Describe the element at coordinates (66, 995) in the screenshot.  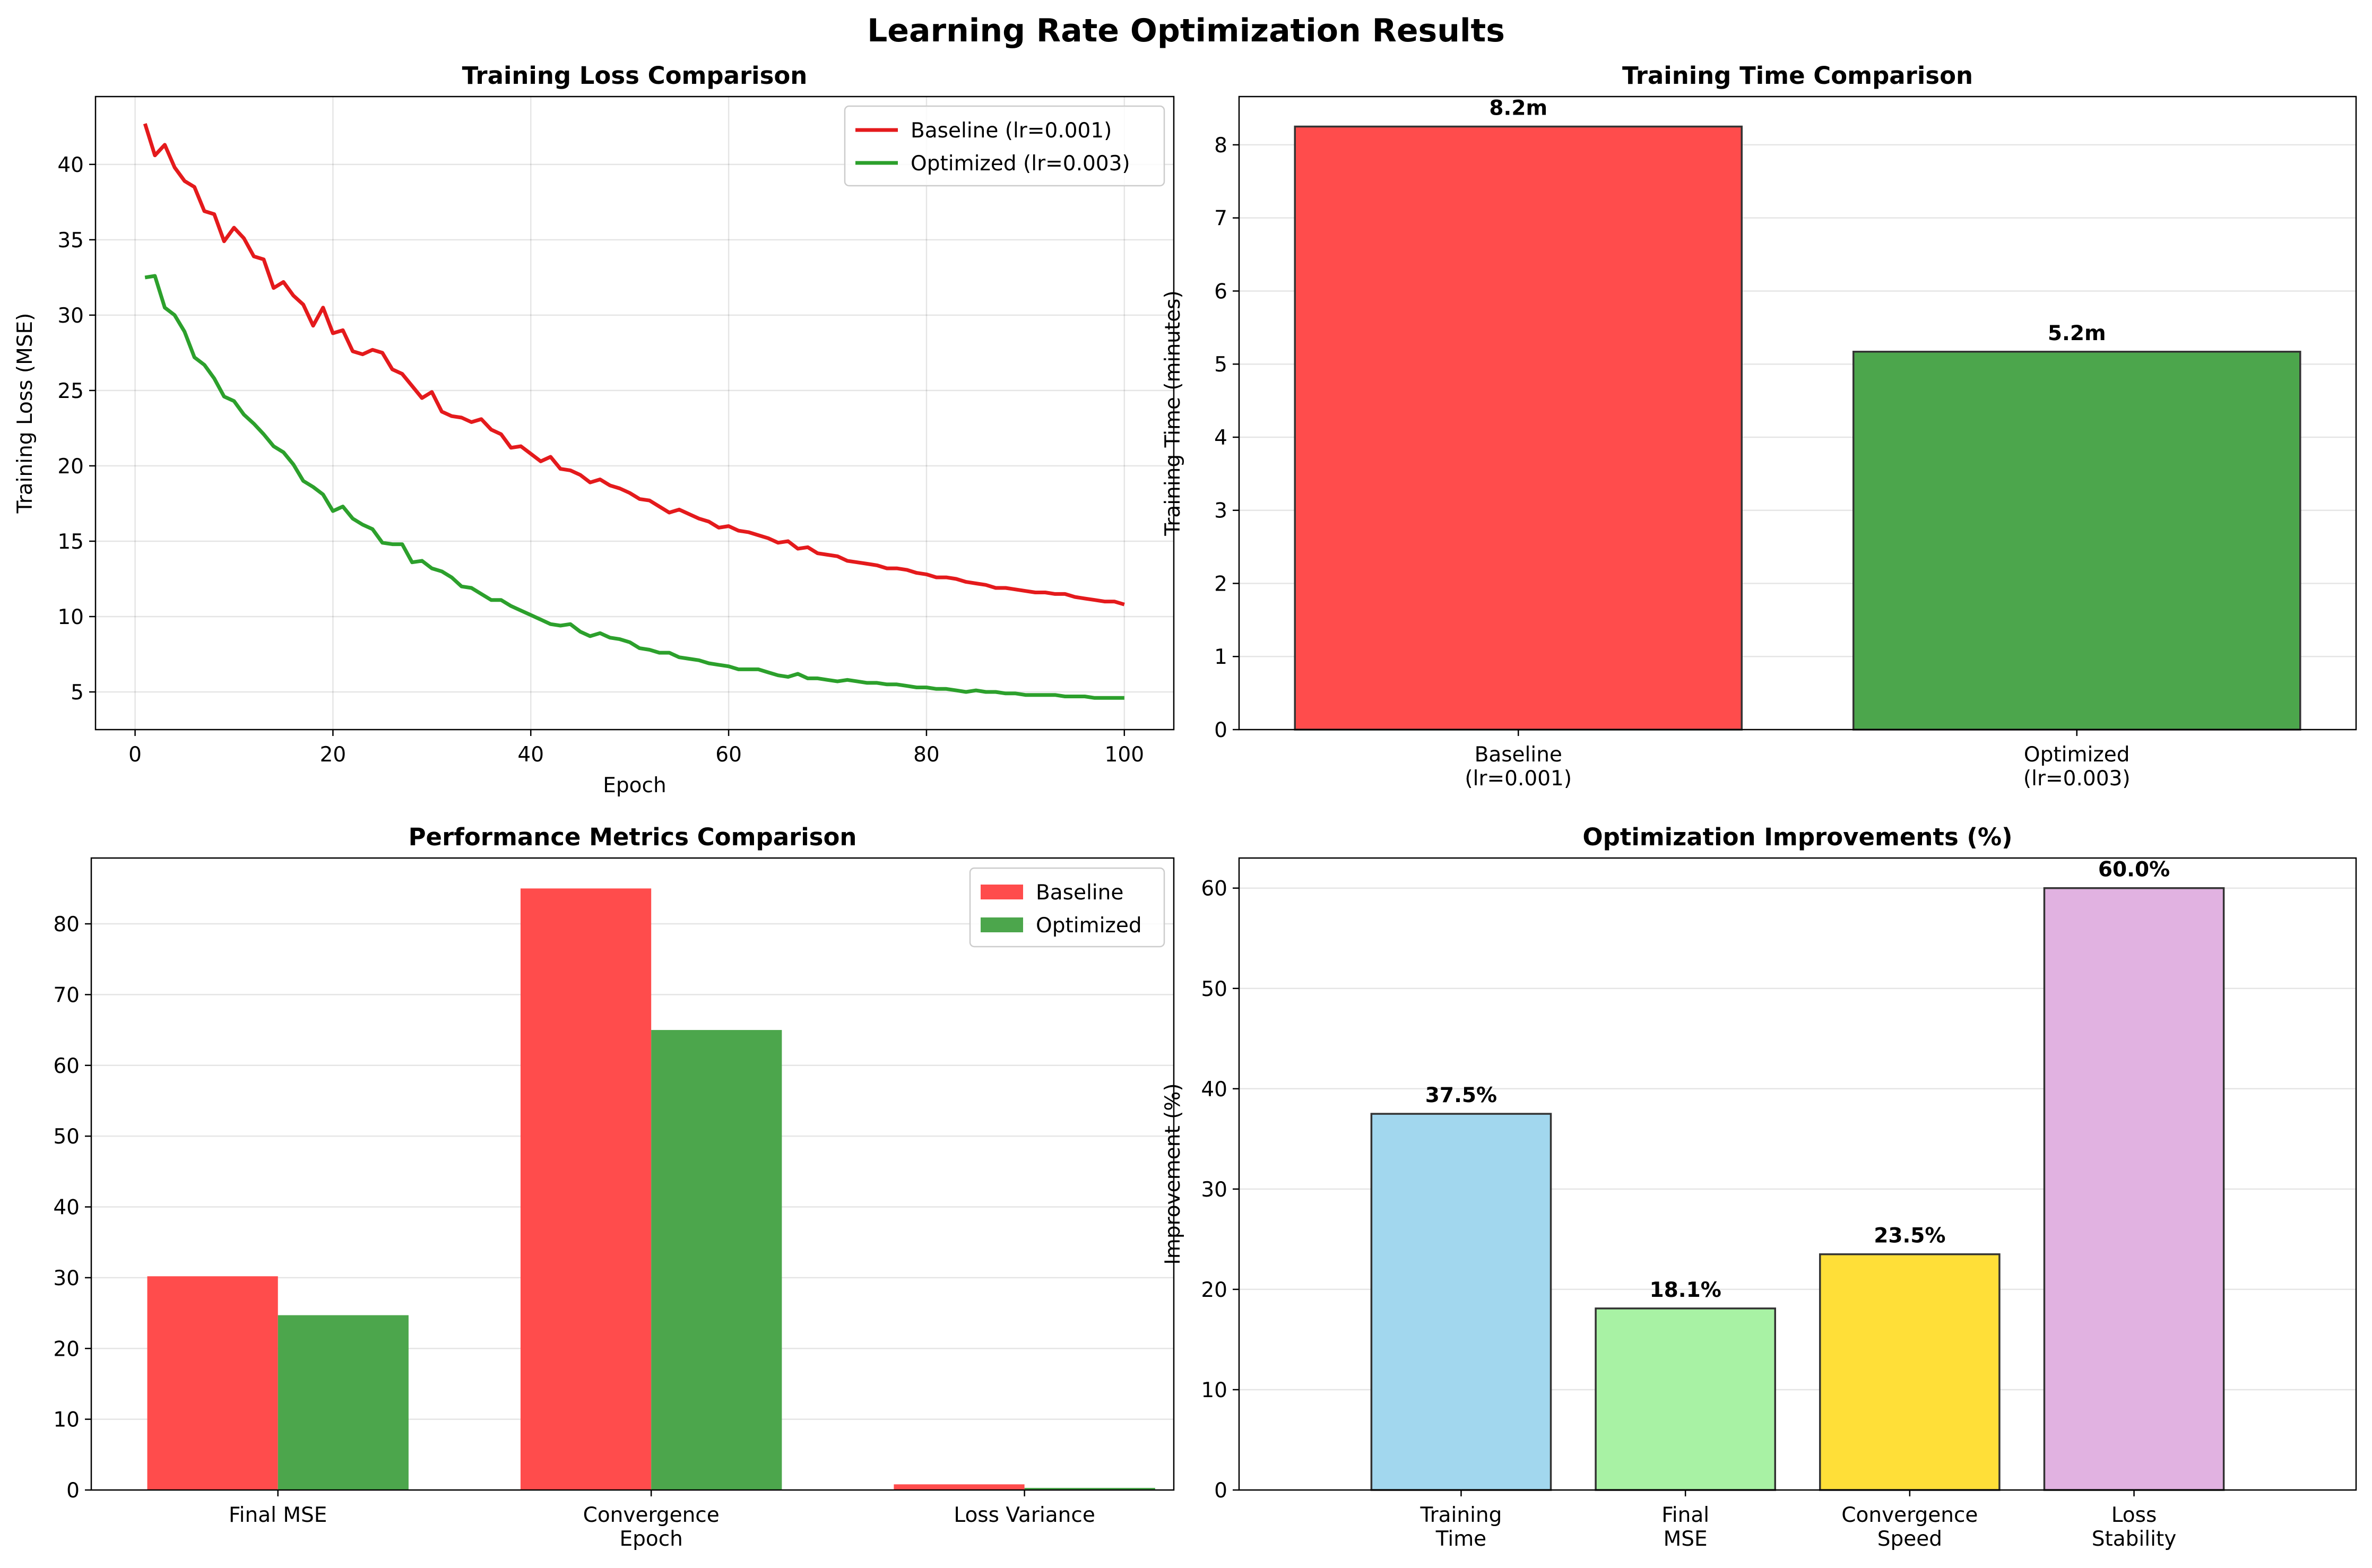
I see `y-tick-label: 70` at that location.